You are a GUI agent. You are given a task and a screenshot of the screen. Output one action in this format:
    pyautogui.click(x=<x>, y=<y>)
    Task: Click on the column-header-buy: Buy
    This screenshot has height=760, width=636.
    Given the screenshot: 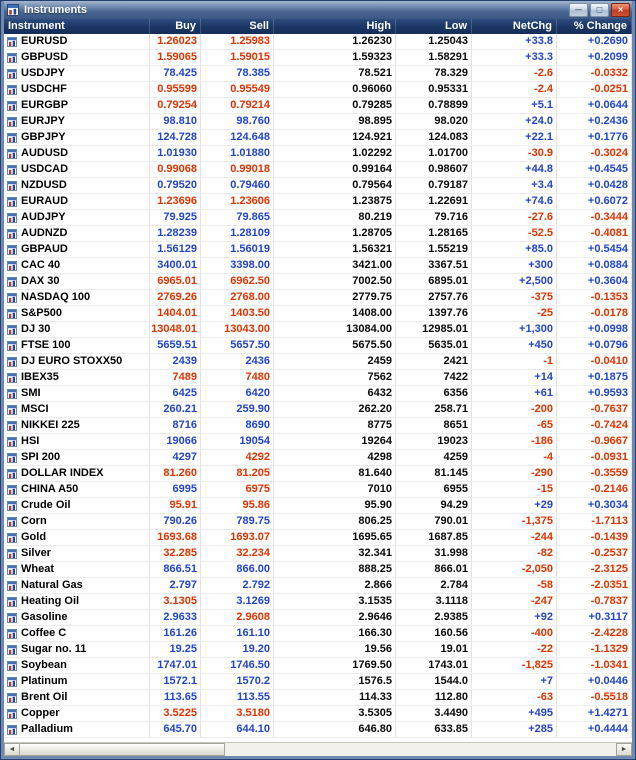 What is the action you would take?
    pyautogui.click(x=175, y=26)
    